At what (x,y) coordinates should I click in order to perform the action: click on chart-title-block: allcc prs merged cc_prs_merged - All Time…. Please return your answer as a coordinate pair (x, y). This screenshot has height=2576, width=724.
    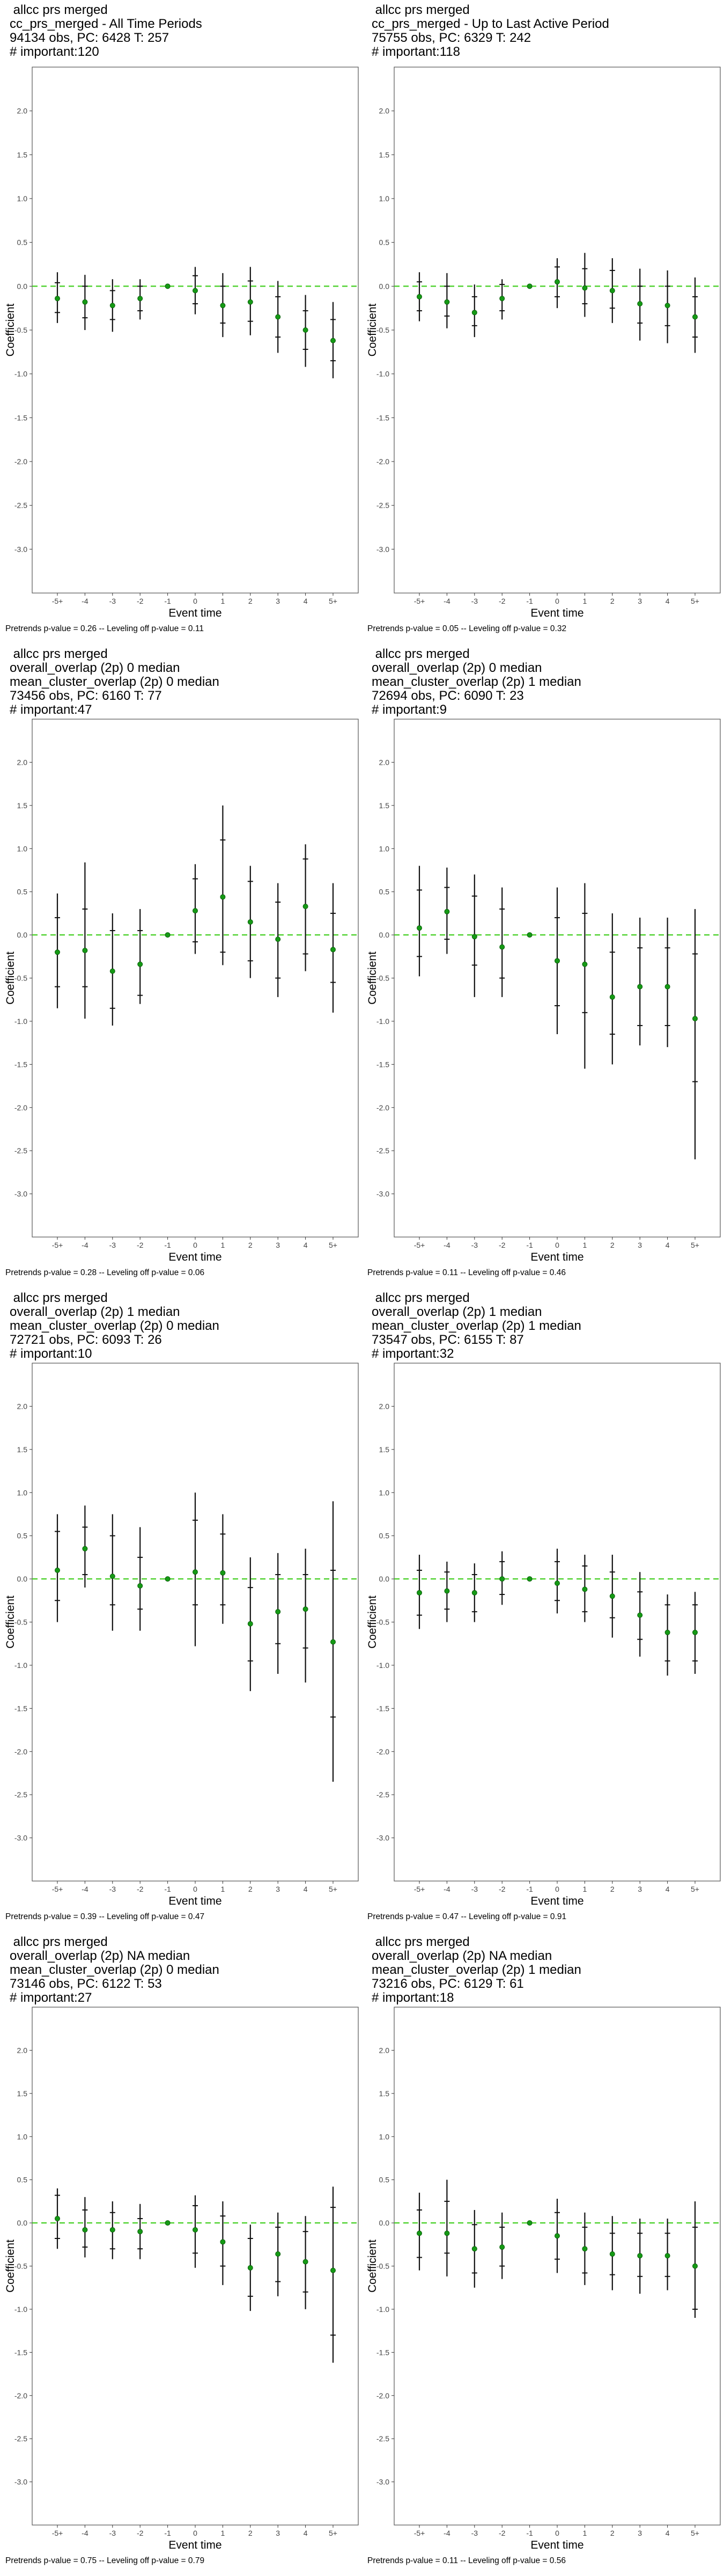
    Looking at the image, I should click on (106, 31).